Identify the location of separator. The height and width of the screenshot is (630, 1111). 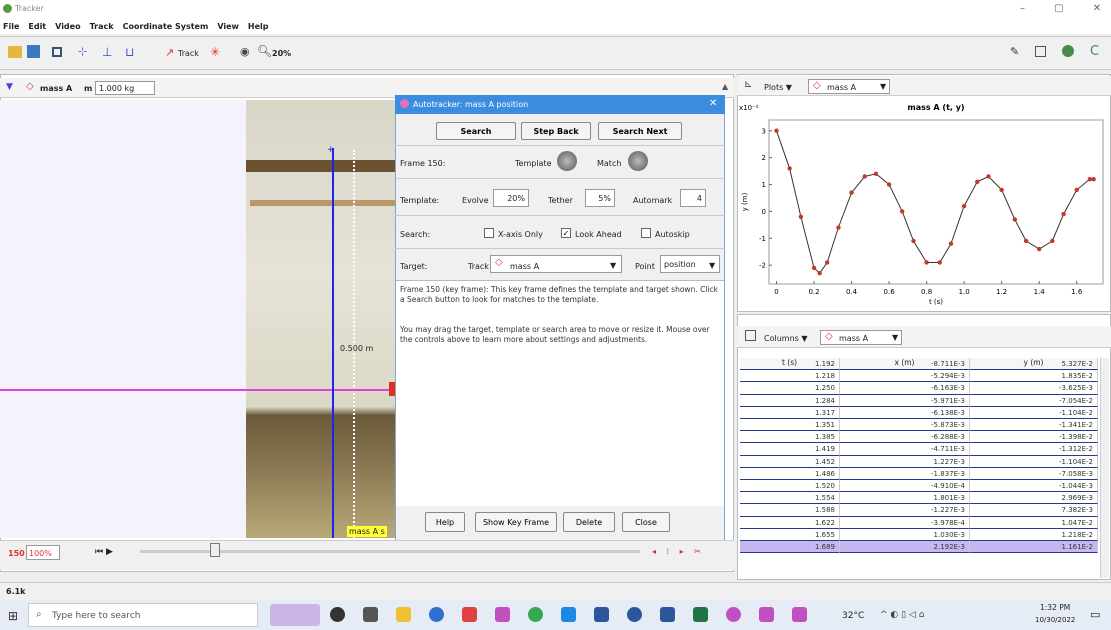
(560, 215).